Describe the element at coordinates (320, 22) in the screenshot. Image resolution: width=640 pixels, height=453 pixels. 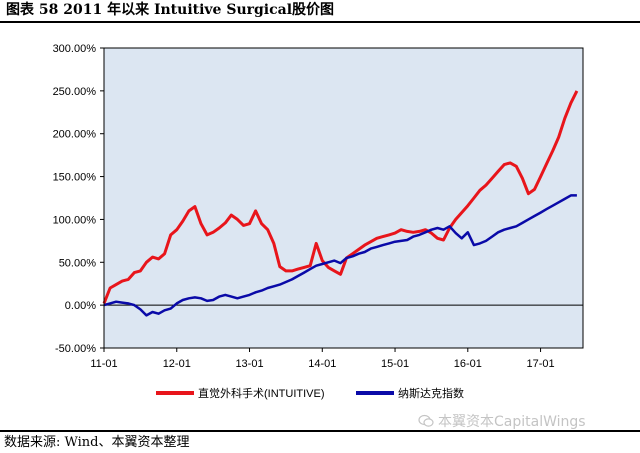
I see `caption-rule` at that location.